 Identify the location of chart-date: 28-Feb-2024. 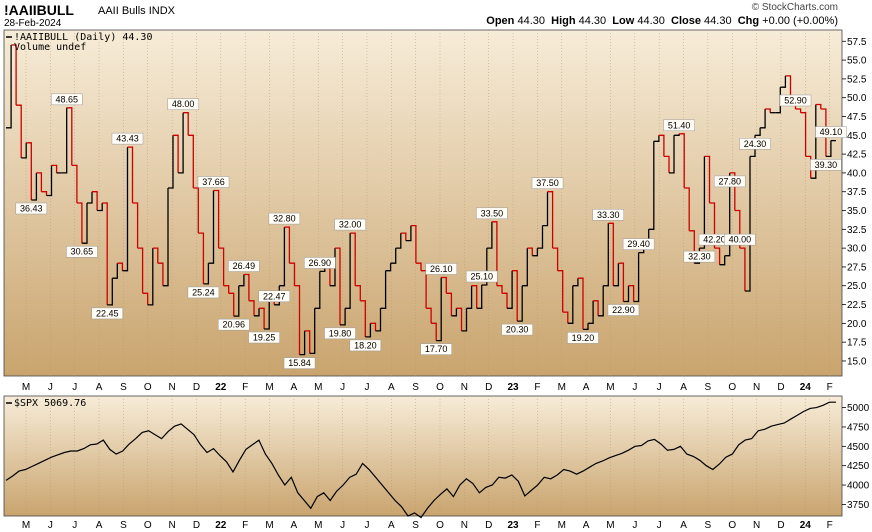
(33, 23).